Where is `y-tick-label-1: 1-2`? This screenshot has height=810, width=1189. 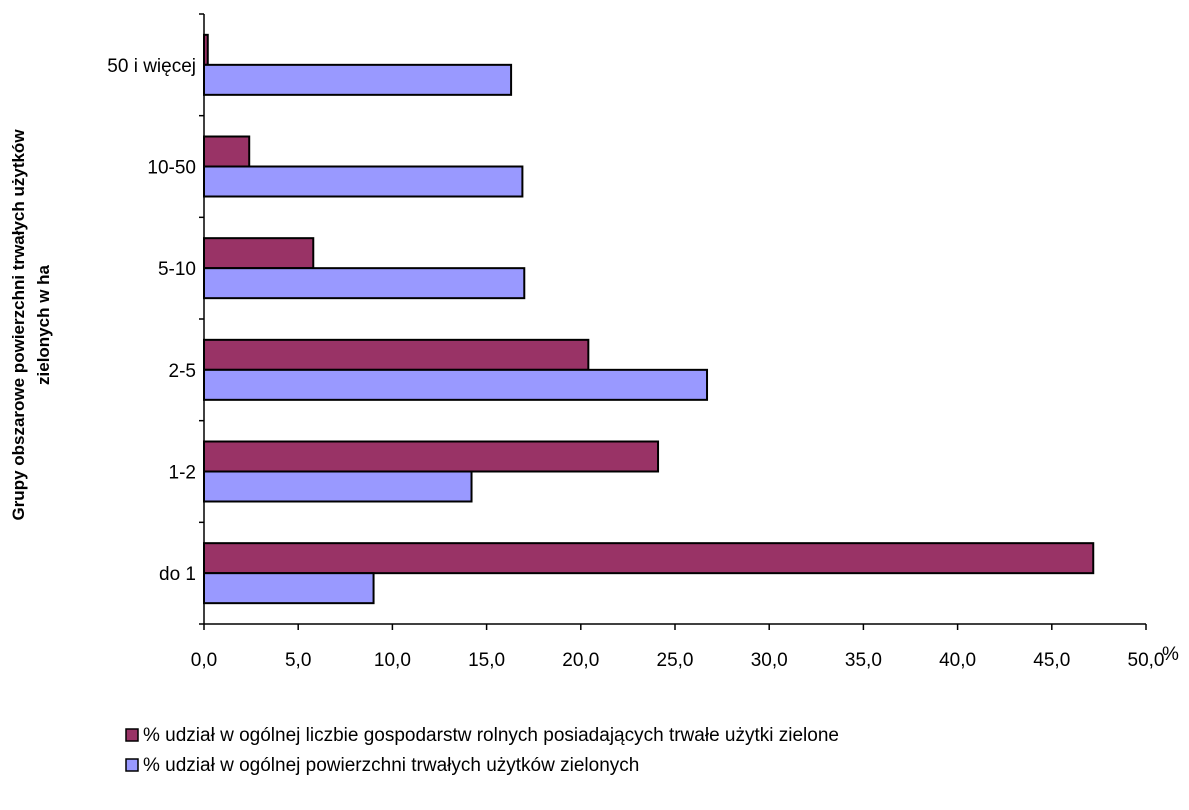 y-tick-label-1: 1-2 is located at coordinates (182, 473).